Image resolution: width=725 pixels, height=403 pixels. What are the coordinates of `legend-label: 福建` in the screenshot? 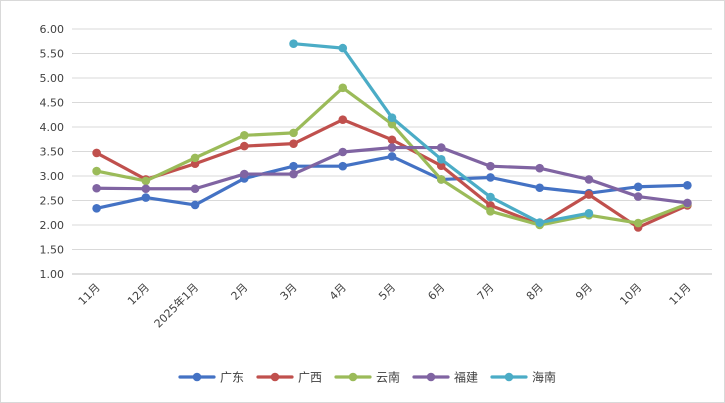 It's located at (466, 377).